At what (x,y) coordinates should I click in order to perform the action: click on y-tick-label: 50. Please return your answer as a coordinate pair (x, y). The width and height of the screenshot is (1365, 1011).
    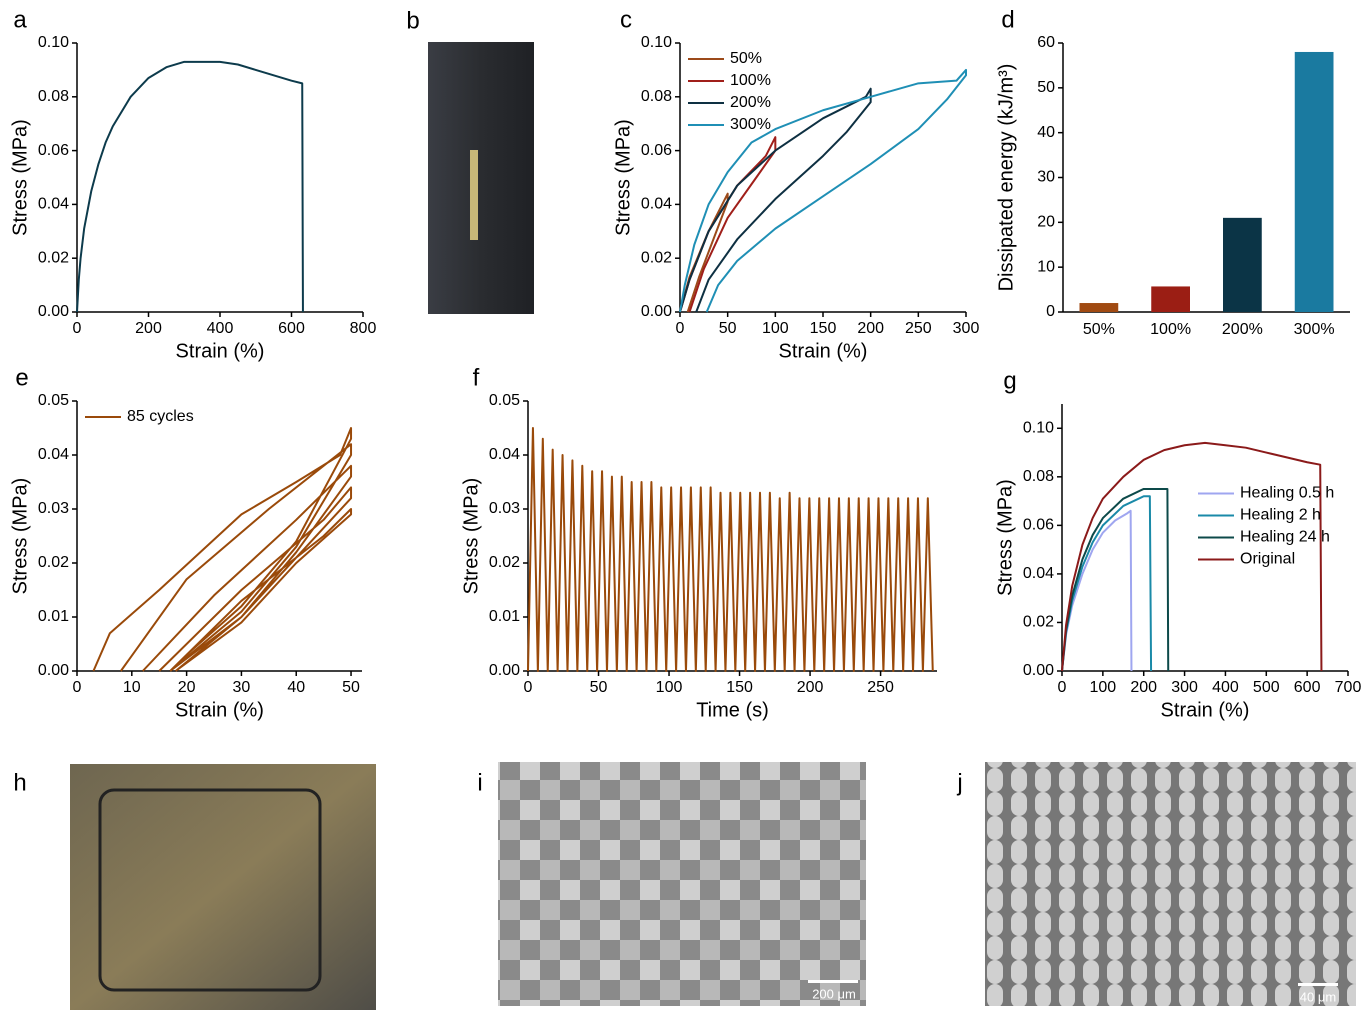
    Looking at the image, I should click on (1046, 87).